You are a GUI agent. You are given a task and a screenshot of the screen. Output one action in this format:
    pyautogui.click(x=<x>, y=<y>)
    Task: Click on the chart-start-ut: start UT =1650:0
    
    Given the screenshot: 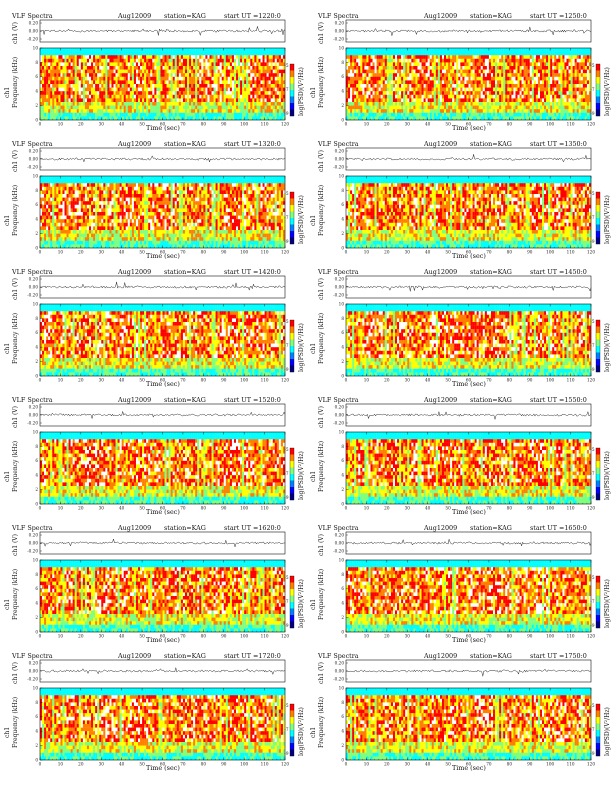 What is the action you would take?
    pyautogui.click(x=558, y=528)
    